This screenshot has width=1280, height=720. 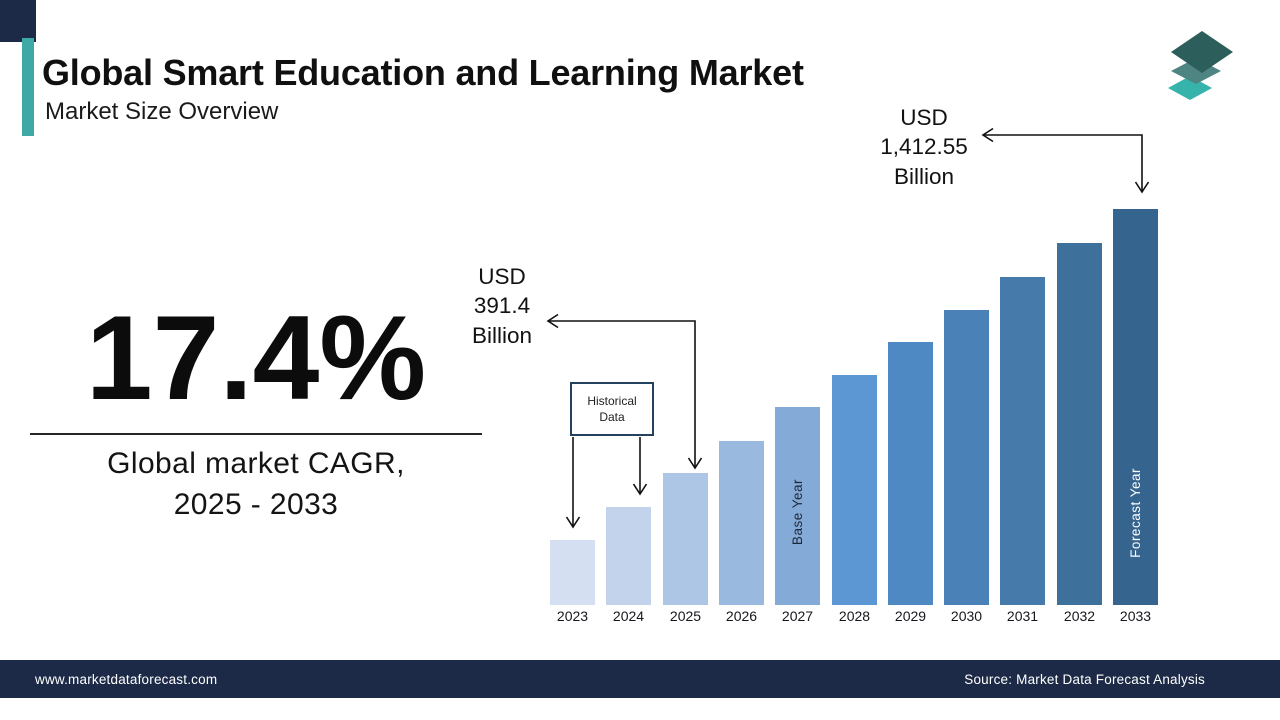 I want to click on x-label-2025: 2025, so click(x=685, y=616).